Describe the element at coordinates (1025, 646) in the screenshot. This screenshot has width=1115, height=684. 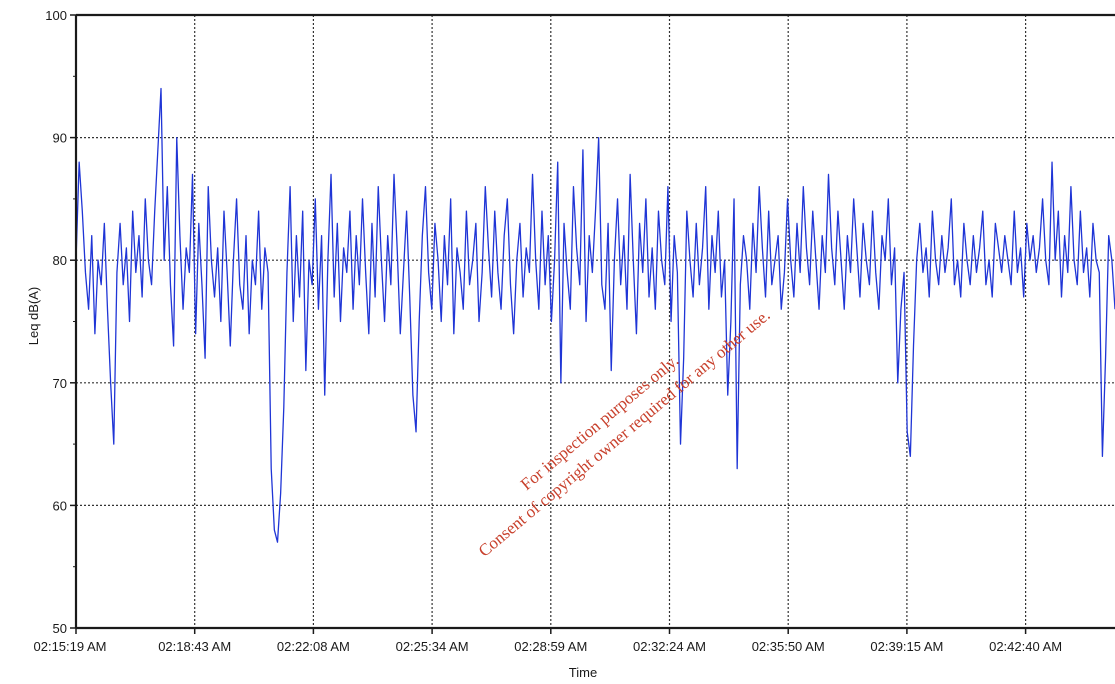
I see `x-tick-label-8: 02:42:40 AM` at that location.